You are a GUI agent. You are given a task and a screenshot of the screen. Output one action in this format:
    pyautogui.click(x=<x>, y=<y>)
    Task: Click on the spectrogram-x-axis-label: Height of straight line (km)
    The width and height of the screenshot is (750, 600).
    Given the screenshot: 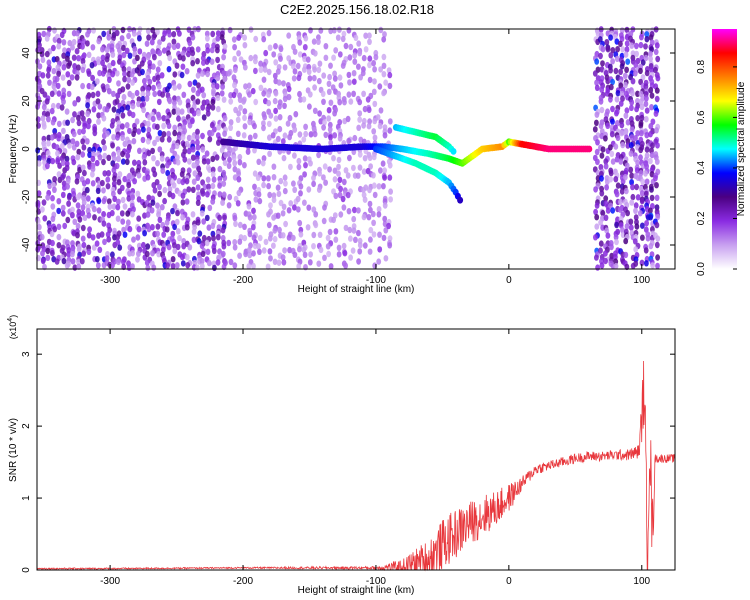 What is the action you would take?
    pyautogui.click(x=356, y=289)
    